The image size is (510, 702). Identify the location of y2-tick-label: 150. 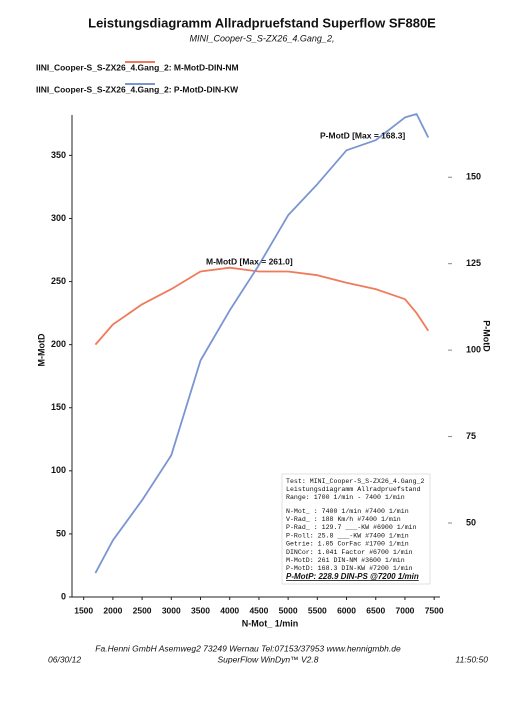
(473, 177).